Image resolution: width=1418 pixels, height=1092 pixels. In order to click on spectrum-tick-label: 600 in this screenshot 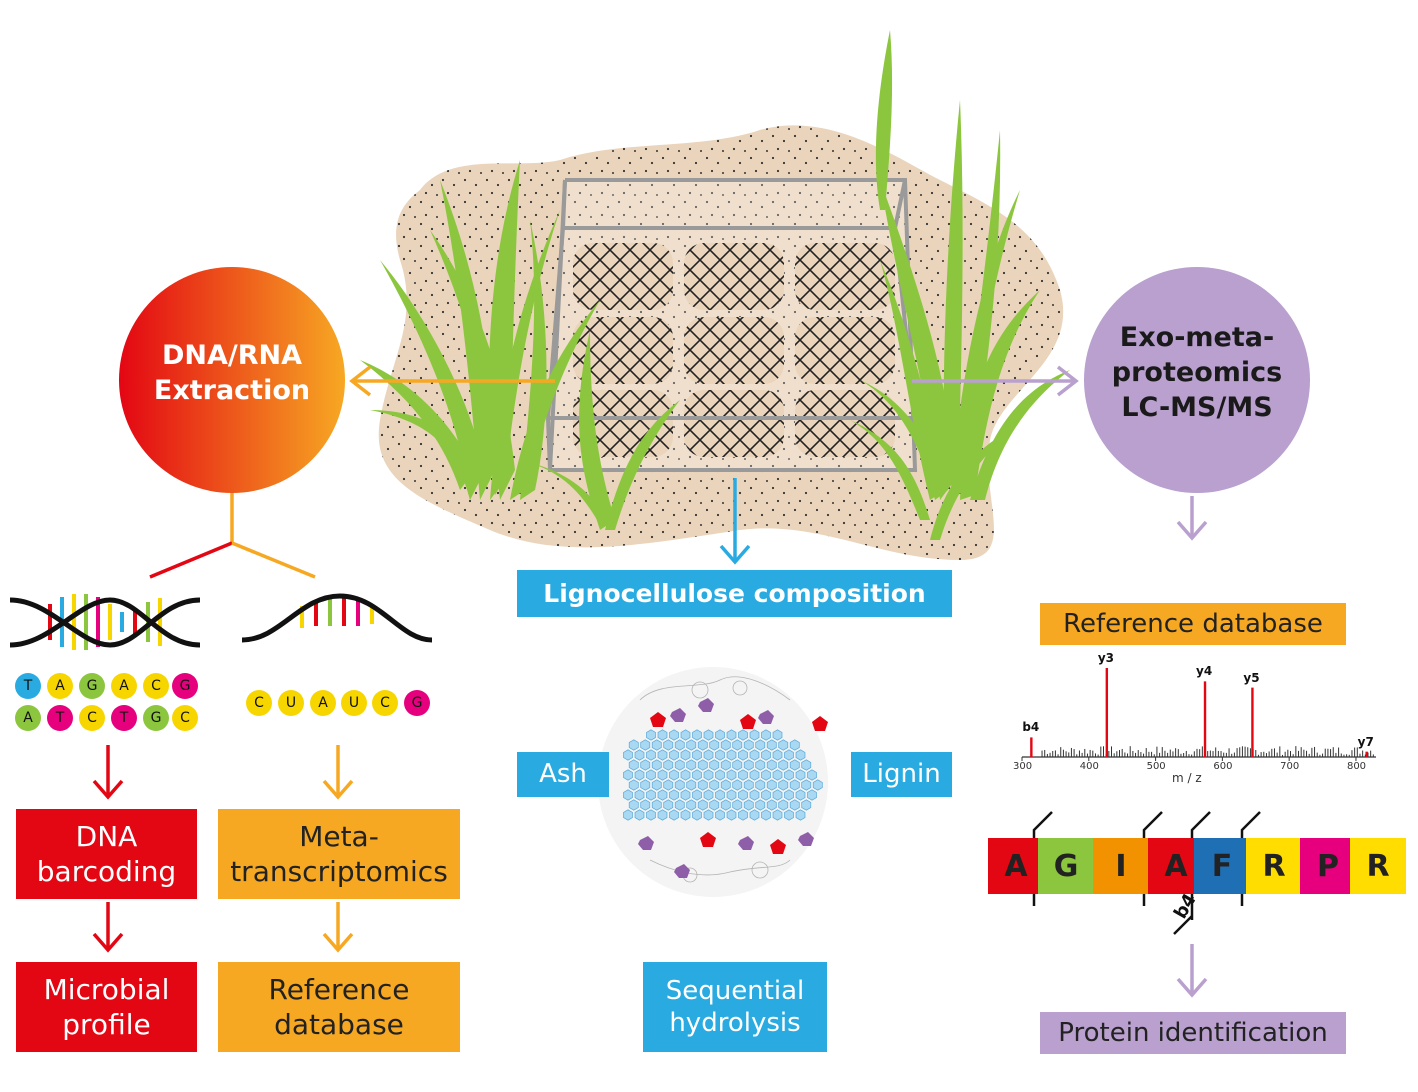, I will do `click(1223, 766)`.